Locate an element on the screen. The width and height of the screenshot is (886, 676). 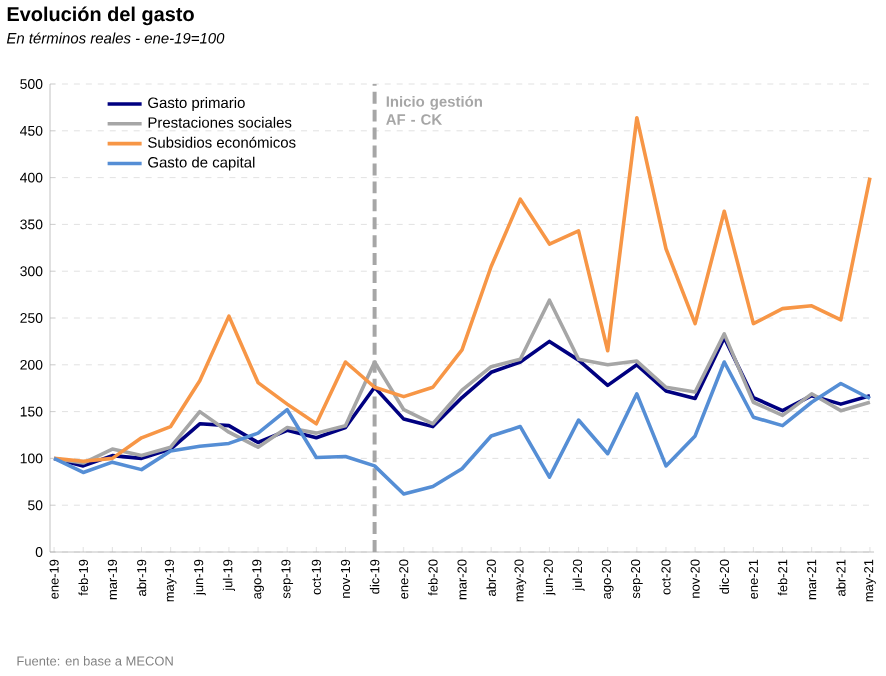
chart-title: Evolución del gasto is located at coordinates (100, 16).